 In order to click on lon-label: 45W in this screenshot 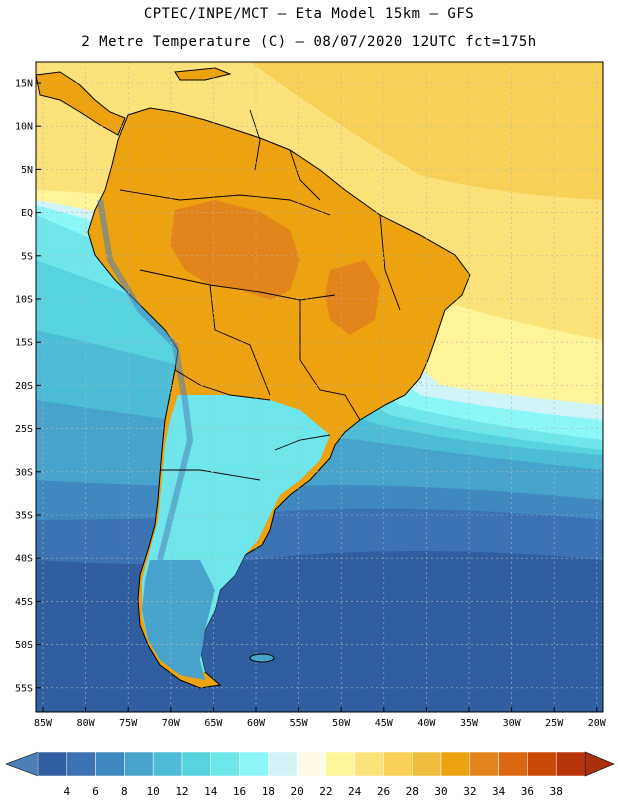, I will do `click(384, 723)`.